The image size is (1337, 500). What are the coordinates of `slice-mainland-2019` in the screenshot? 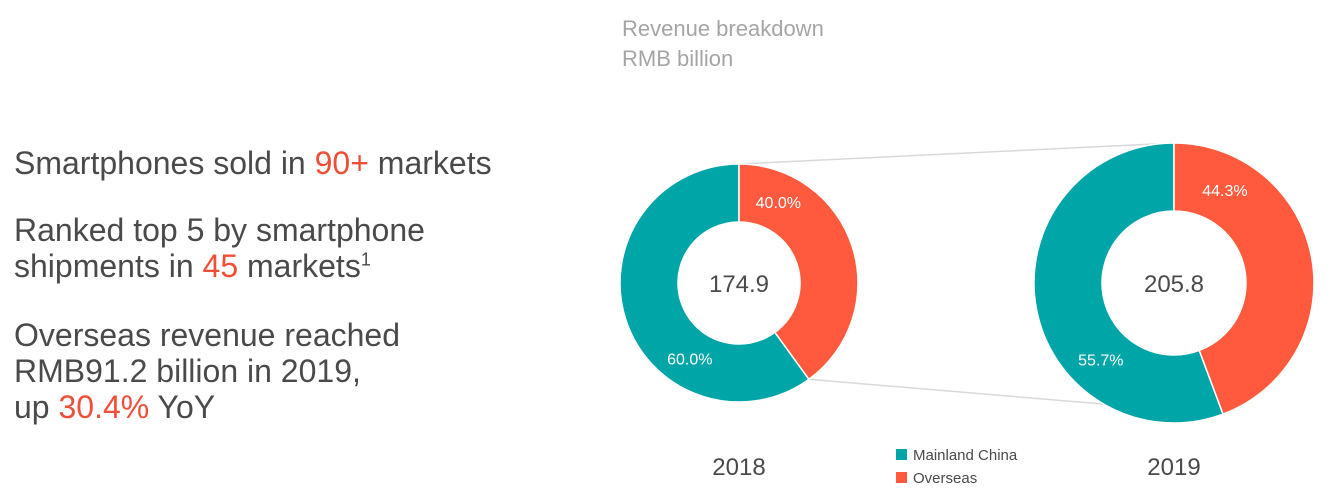 It's located at (1129, 283).